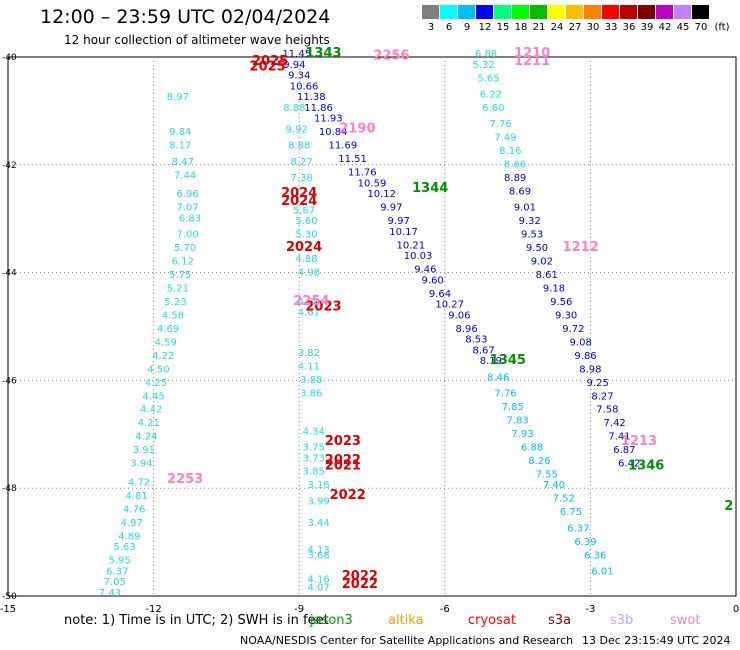  Describe the element at coordinates (430, 188) in the screenshot. I see `pass-time-label: 1344` at that location.